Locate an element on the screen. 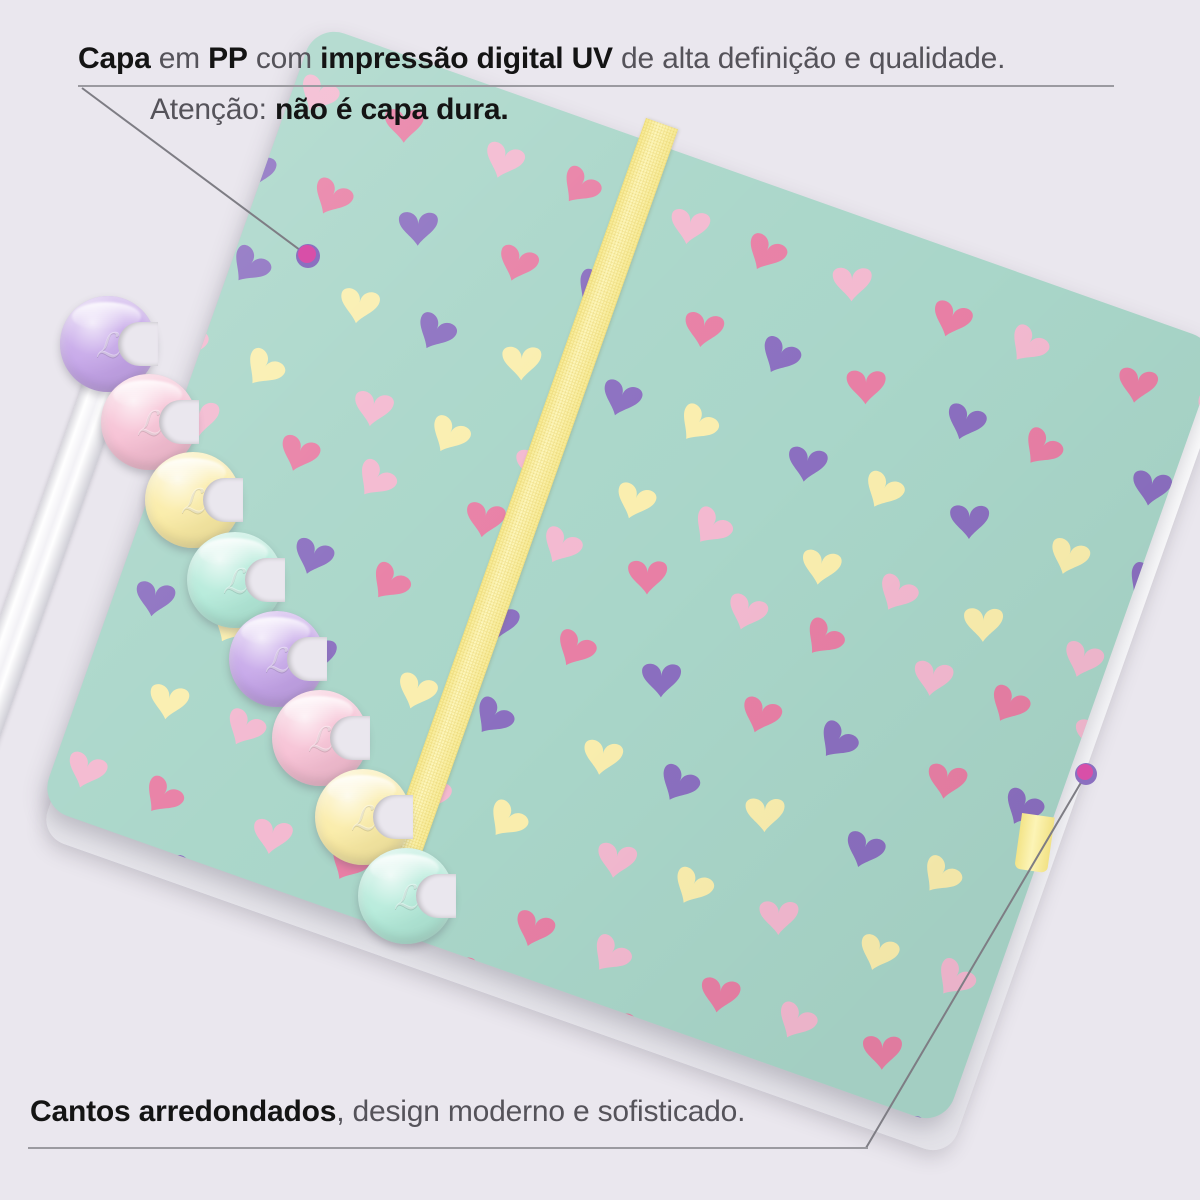  bottom-callout-rule is located at coordinates (448, 1148).